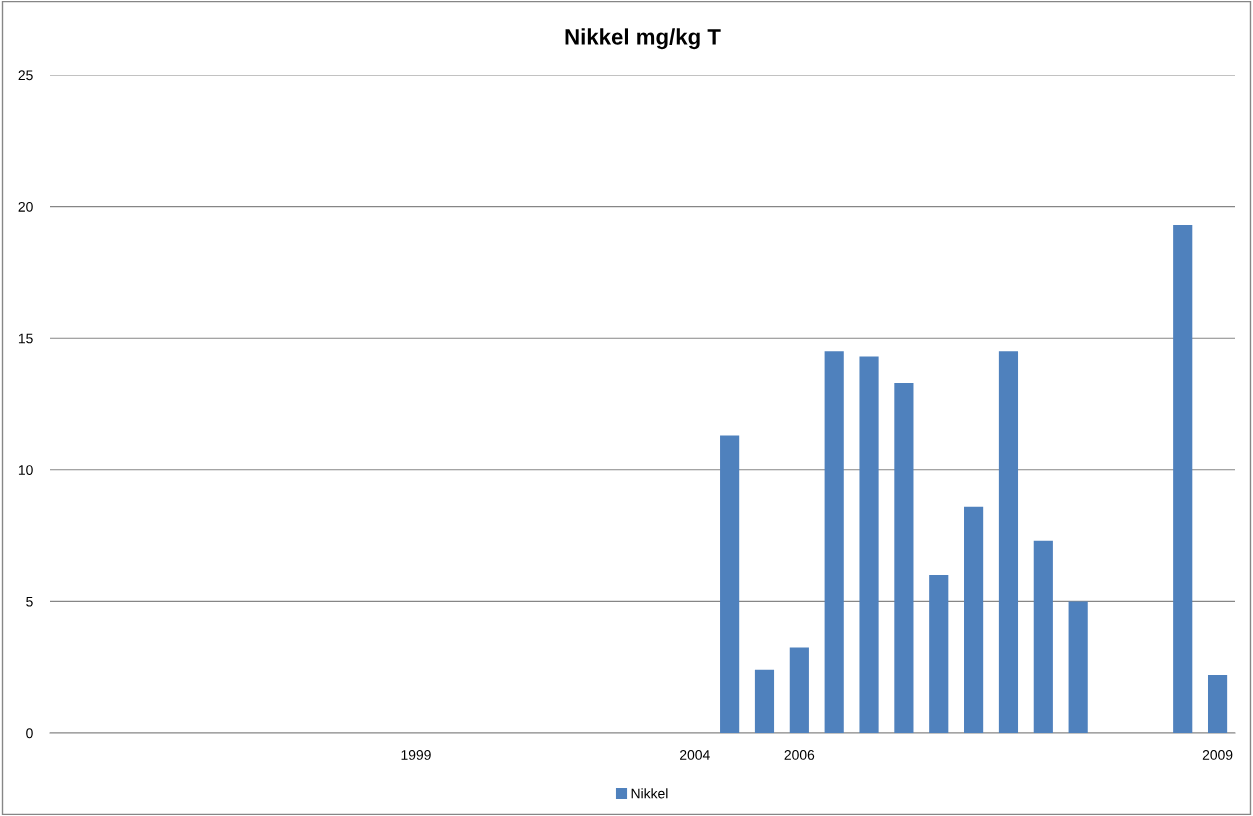 This screenshot has height=816, width=1253. Describe the element at coordinates (1217, 755) in the screenshot. I see `x-tick-label: 2009` at that location.